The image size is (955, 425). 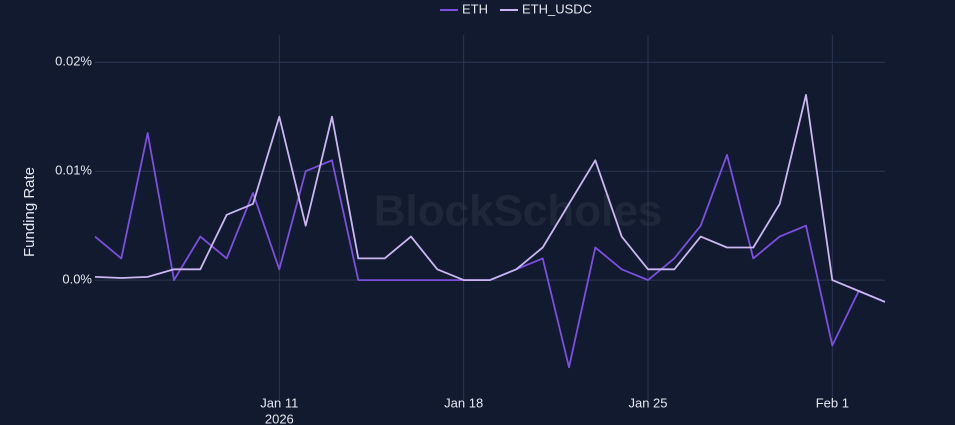 I want to click on x-tick-label: Jan 11, so click(x=279, y=402).